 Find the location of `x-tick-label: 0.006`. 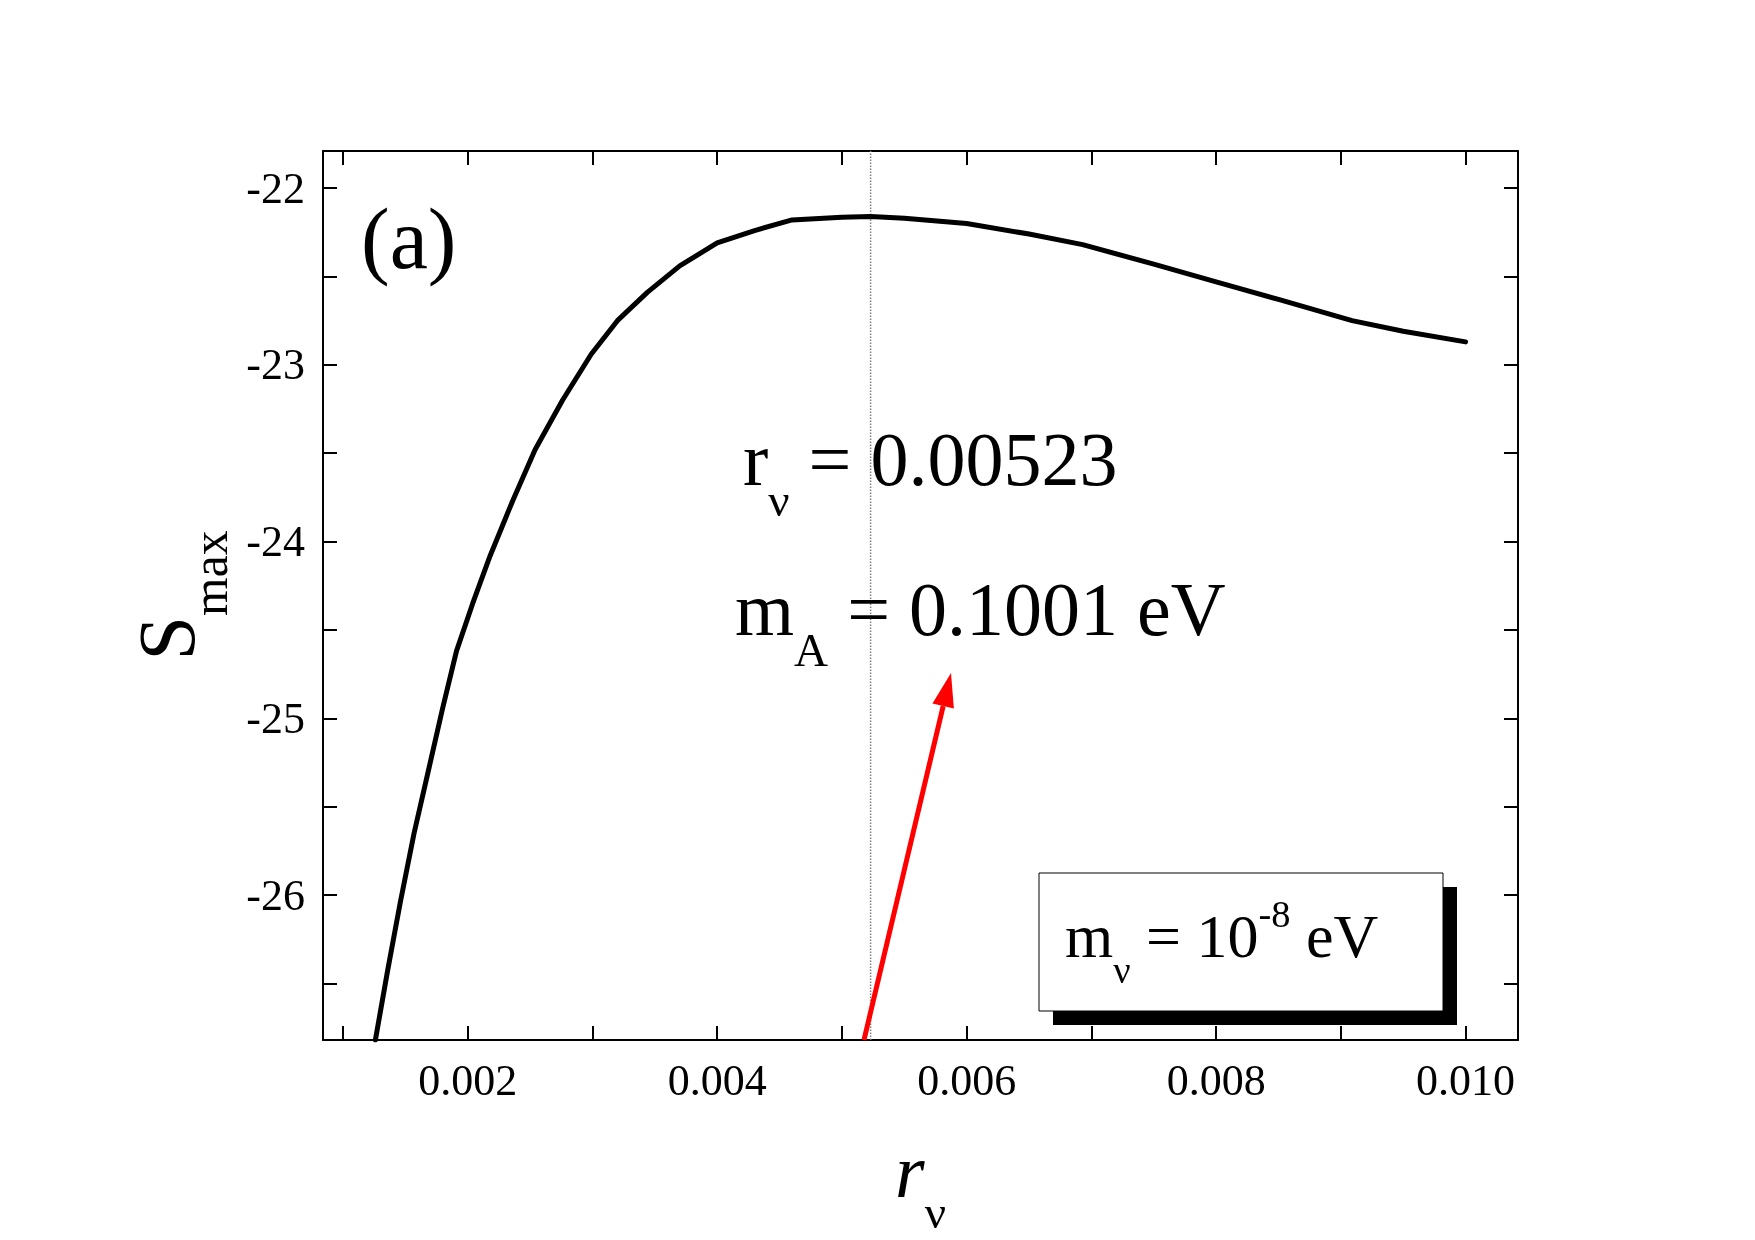

x-tick-label: 0.006 is located at coordinates (967, 1080).